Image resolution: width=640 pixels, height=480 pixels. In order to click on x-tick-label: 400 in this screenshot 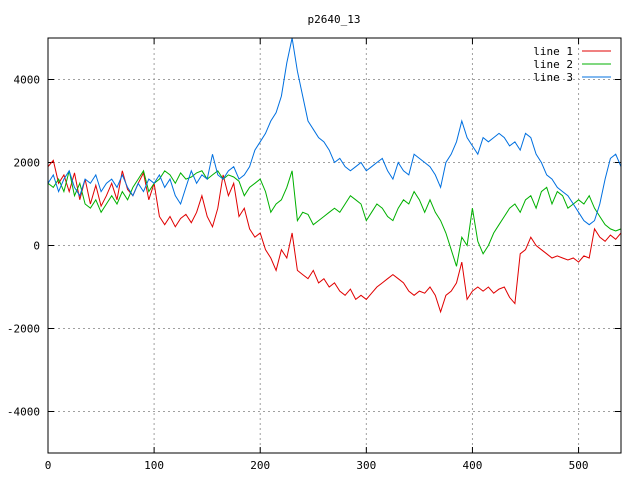, I will do `click(473, 465)`.